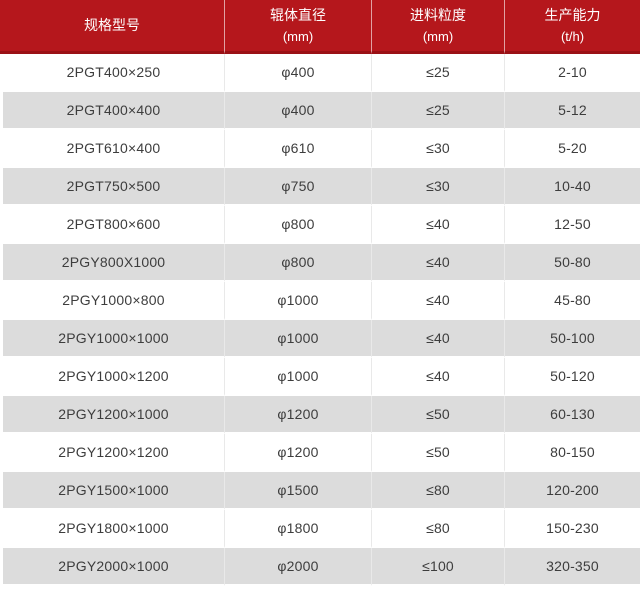 Image resolution: width=640 pixels, height=589 pixels. I want to click on roller-diameter-cell: φ2000, so click(298, 567).